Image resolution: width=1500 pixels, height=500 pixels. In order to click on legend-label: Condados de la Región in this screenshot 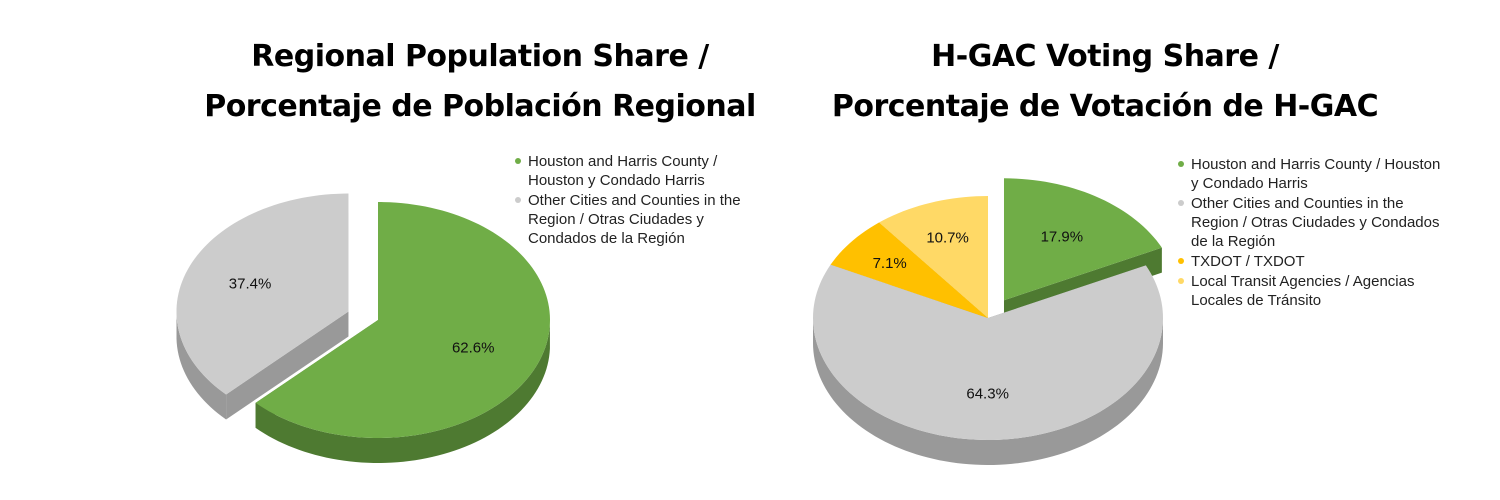, I will do `click(656, 238)`.